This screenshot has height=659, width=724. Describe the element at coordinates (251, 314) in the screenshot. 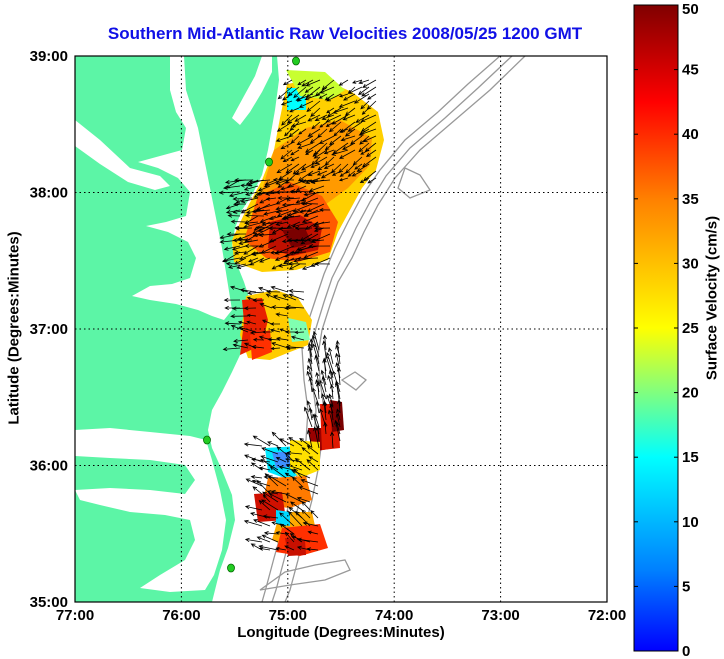

I see `radar-stations` at that location.